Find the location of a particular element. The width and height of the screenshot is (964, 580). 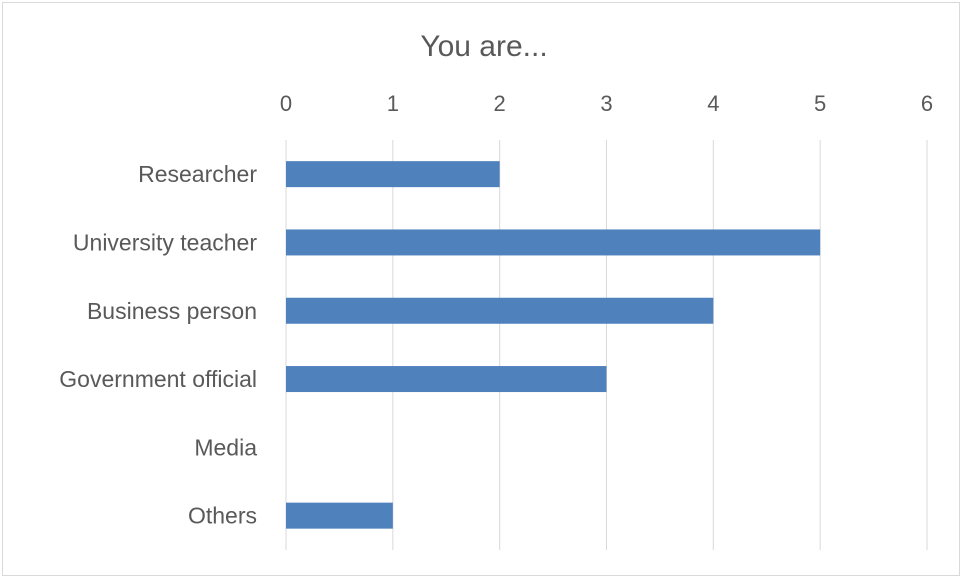

category-label: Others is located at coordinates (222, 516).